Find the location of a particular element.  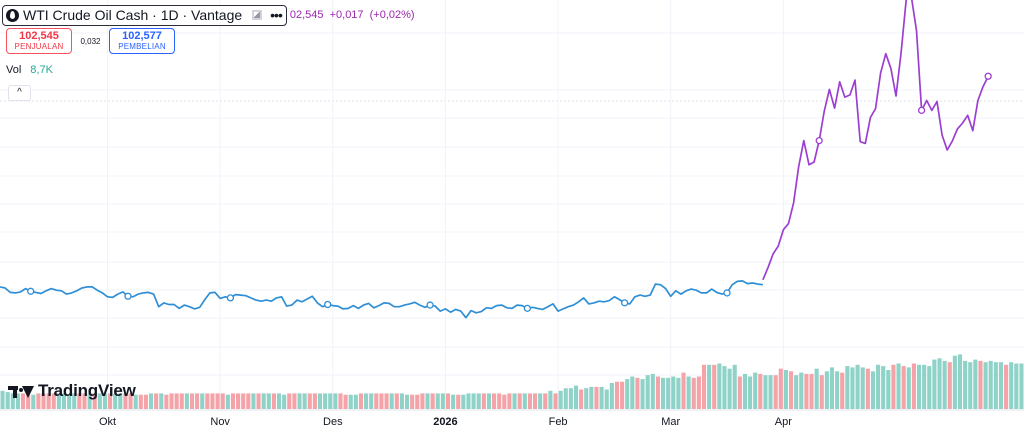

flag-icon is located at coordinates (257, 15).